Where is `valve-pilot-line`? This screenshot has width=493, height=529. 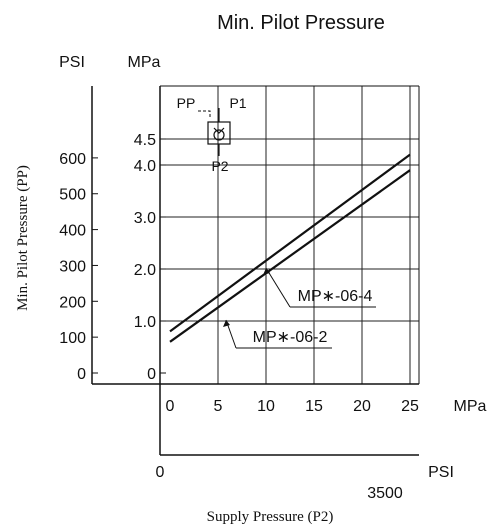
valve-pilot-line is located at coordinates (204, 114).